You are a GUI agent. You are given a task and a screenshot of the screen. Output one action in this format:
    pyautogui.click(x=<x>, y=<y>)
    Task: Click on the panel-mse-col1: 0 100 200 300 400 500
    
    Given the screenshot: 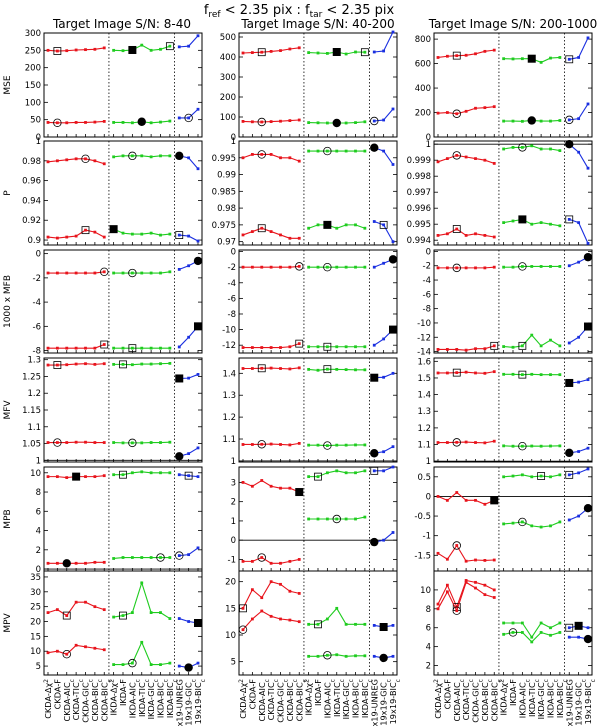 What is the action you would take?
    pyautogui.click(x=309, y=86)
    